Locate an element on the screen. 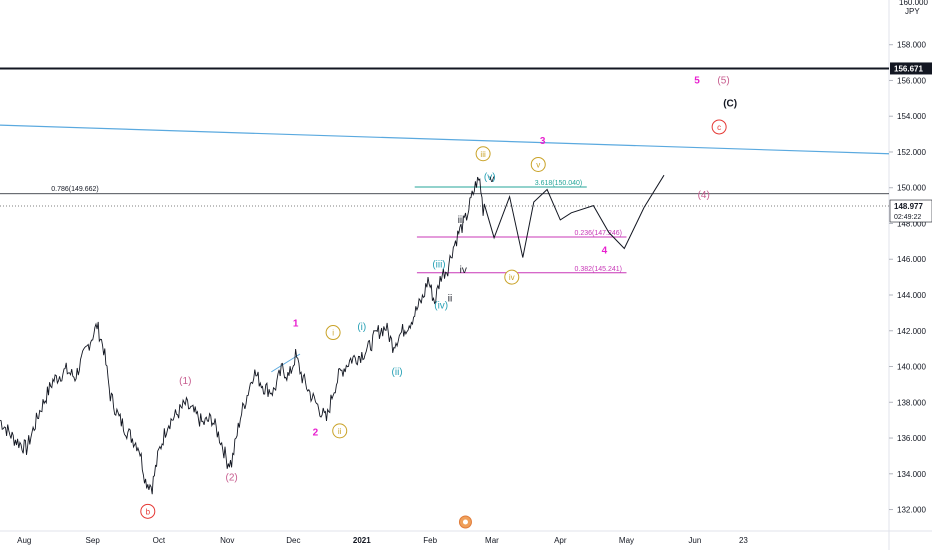 This screenshot has height=550, width=932. y-tick-label: 158.000 is located at coordinates (911, 45).